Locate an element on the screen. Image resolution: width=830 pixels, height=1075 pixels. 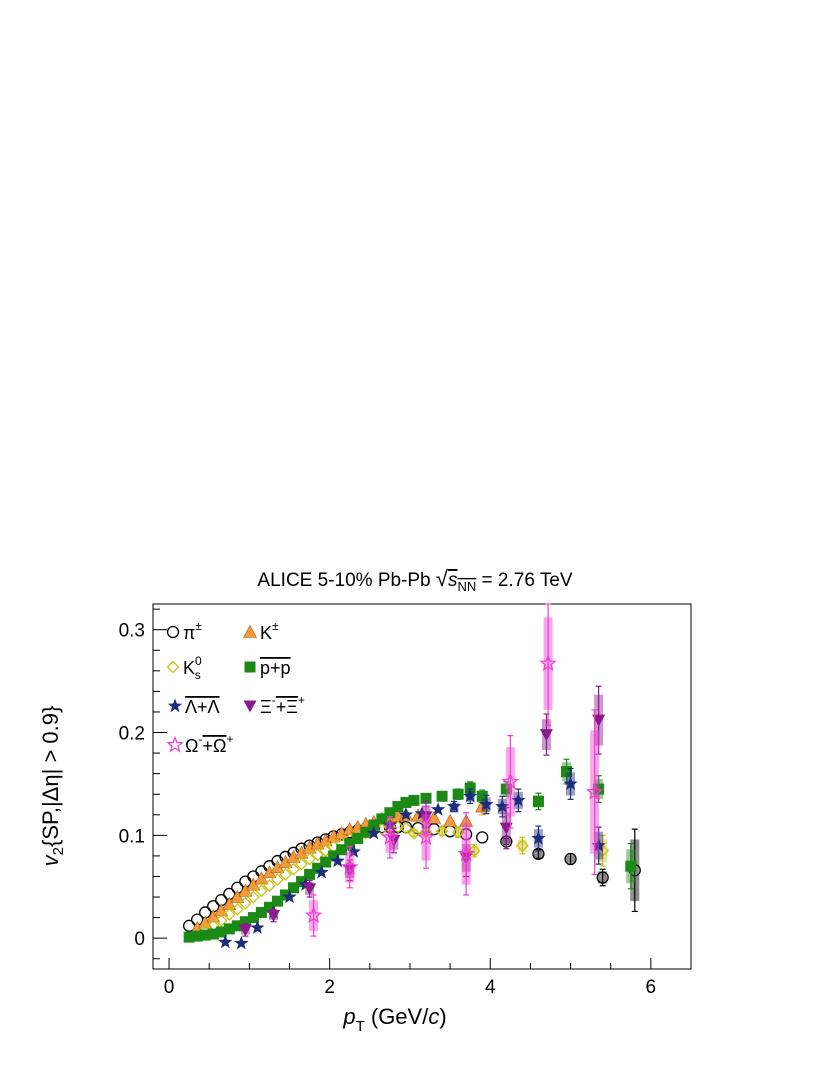
legend-label: π± is located at coordinates (192, 631).